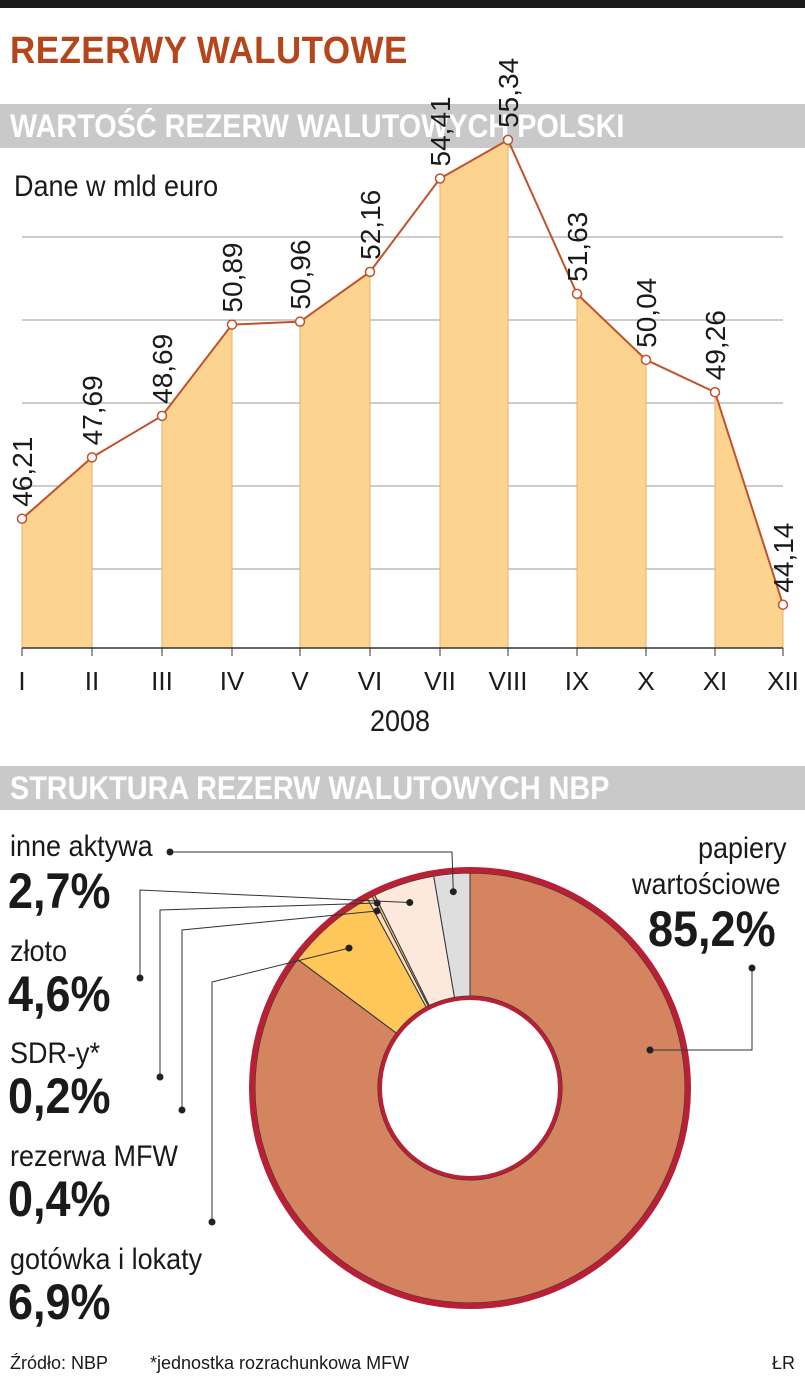 The image size is (805, 1381). What do you see at coordinates (280, 1363) in the screenshot?
I see `footnote: *jednostka rozrachunkowa MFW` at bounding box center [280, 1363].